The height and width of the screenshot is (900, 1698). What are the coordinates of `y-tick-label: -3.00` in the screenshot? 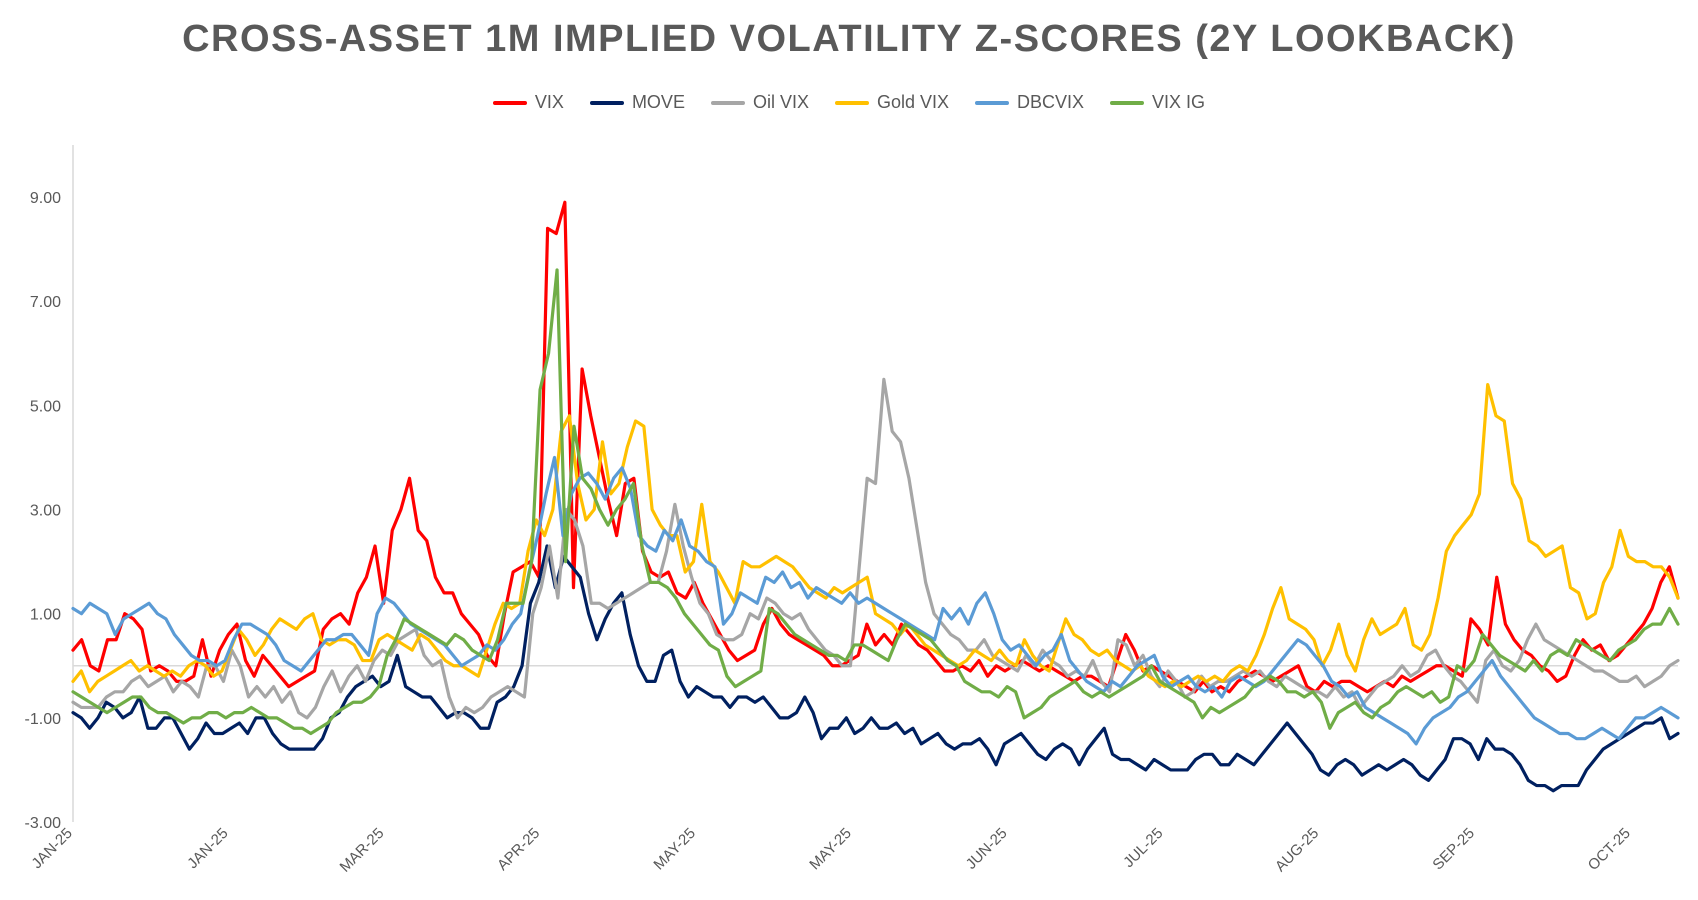 It's located at (43, 823).